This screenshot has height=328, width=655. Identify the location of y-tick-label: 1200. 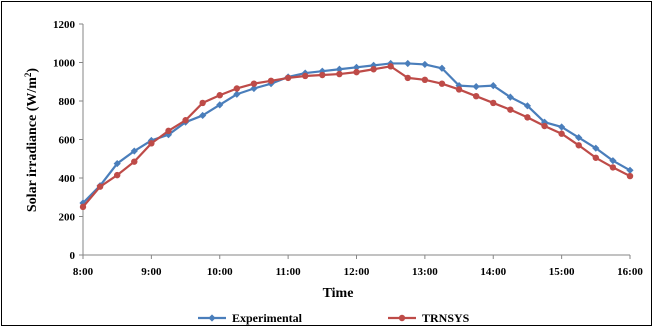
(64, 25).